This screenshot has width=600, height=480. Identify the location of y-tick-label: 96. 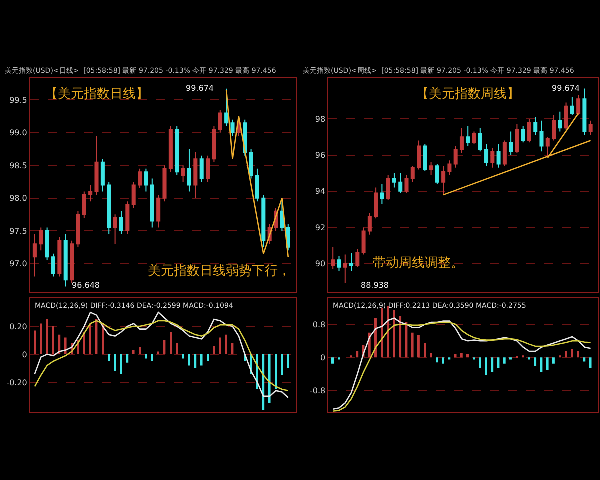
(320, 155).